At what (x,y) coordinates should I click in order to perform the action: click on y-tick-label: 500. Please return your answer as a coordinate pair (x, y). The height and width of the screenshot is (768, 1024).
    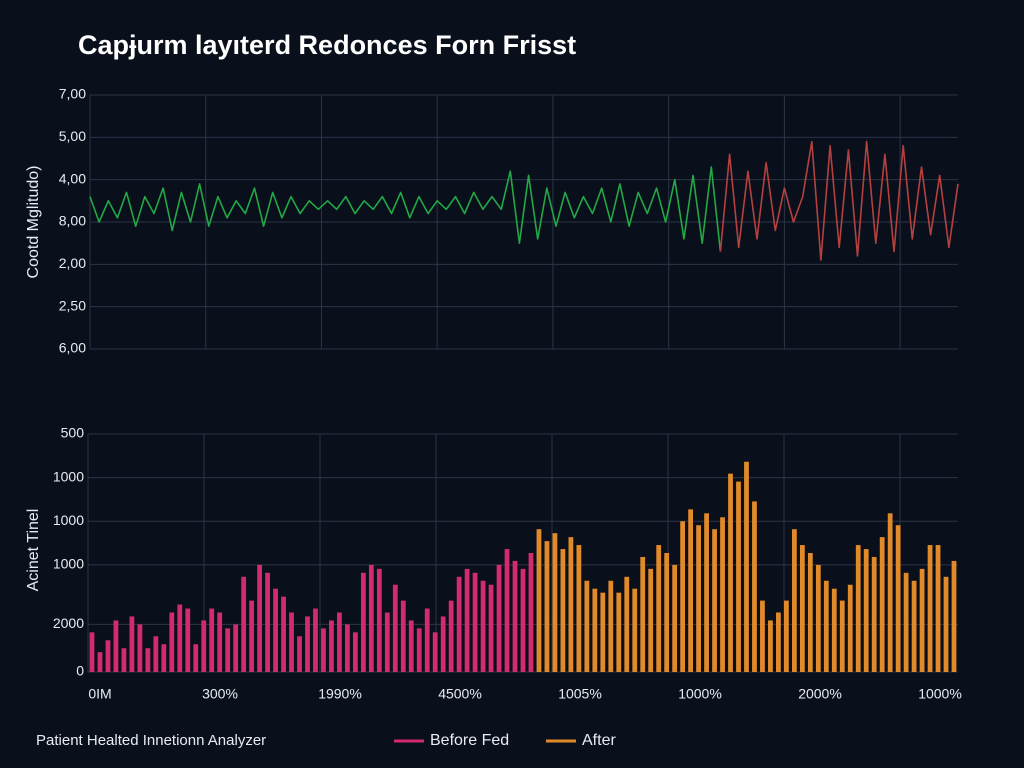
    Looking at the image, I should click on (73, 433).